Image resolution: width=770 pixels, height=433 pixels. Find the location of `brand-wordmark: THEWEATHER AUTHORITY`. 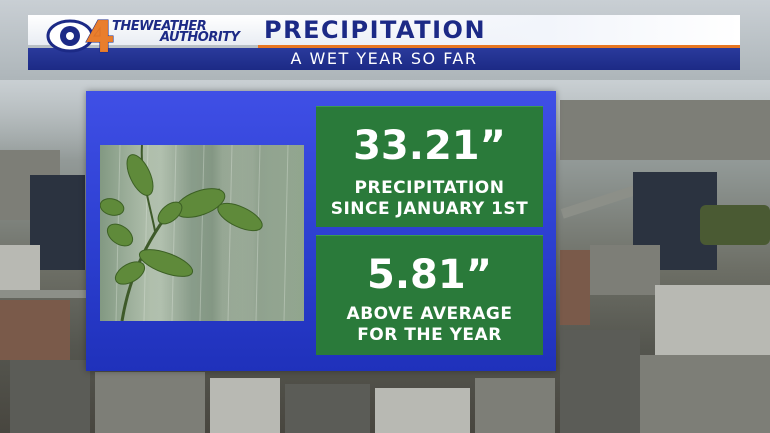

brand-wordmark: THEWEATHER AUTHORITY is located at coordinates (187, 32).